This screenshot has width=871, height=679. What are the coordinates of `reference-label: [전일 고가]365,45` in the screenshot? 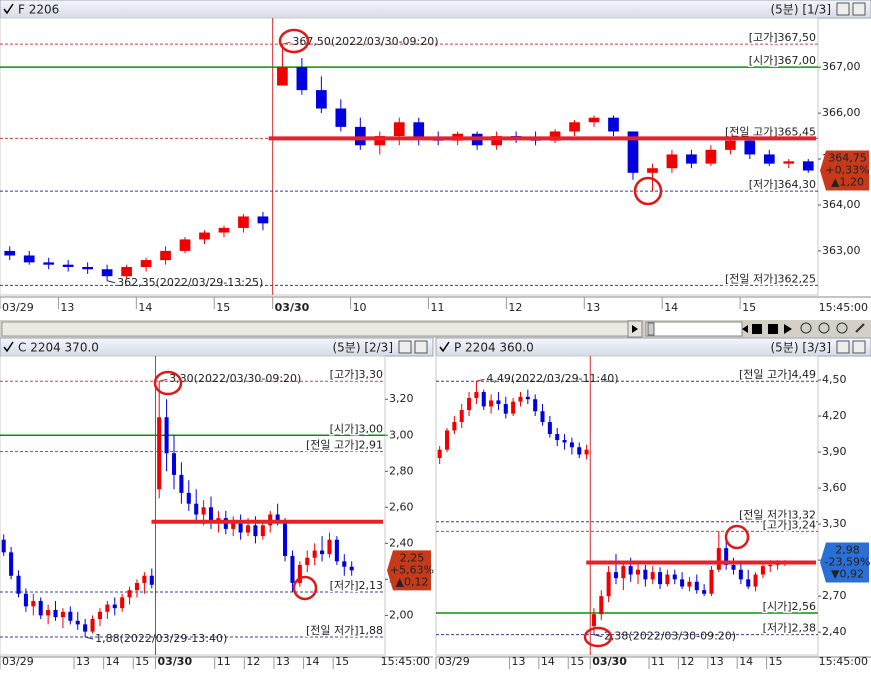 It's located at (770, 131).